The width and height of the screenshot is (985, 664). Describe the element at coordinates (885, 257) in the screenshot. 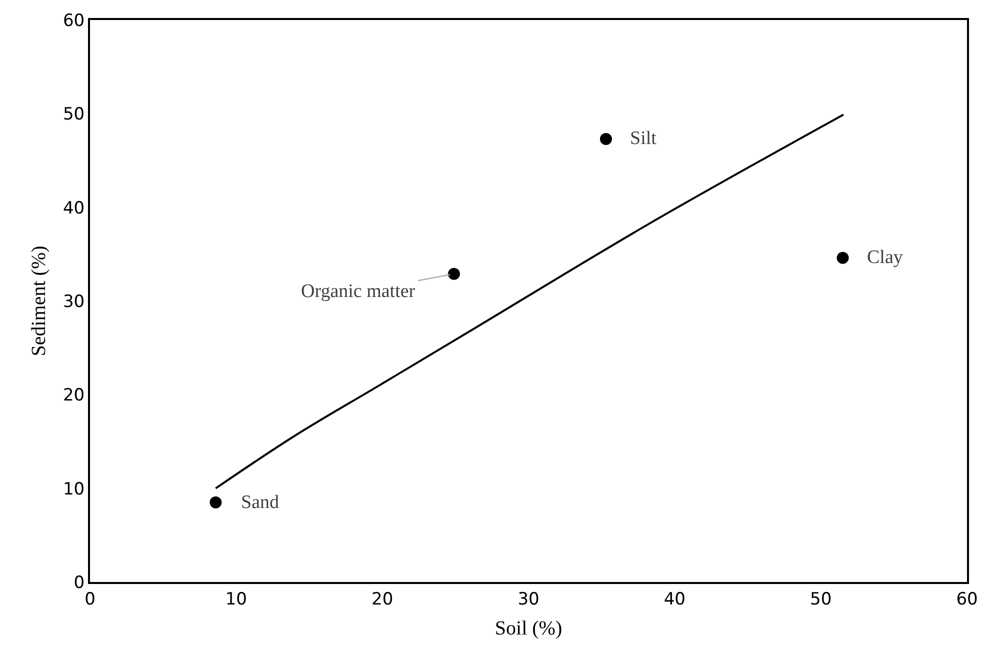

I see `annotation: Clay` at that location.